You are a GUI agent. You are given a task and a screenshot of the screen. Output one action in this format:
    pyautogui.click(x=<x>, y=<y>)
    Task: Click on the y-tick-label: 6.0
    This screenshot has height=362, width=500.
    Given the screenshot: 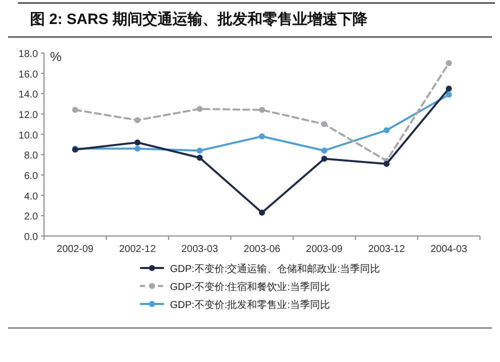 What is the action you would take?
    pyautogui.click(x=31, y=176)
    